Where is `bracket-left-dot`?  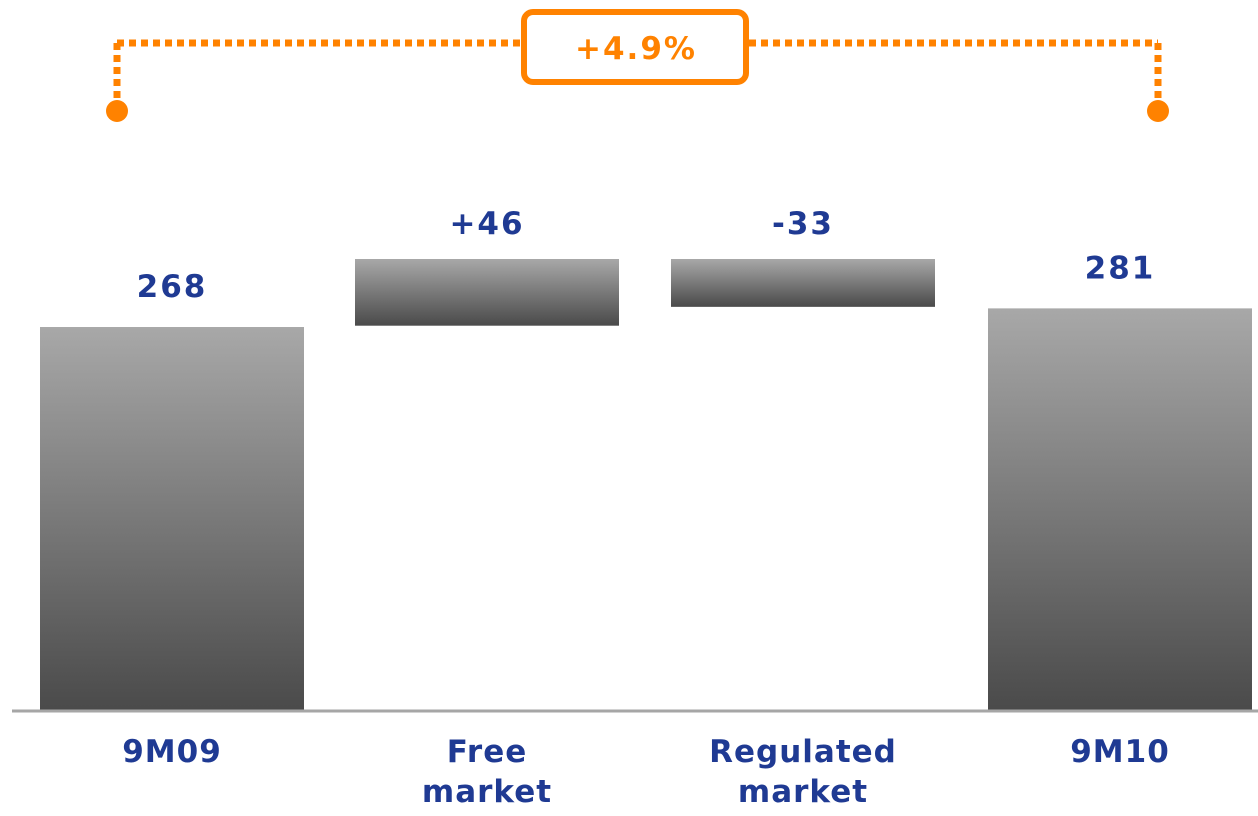 bracket-left-dot is located at coordinates (117, 111).